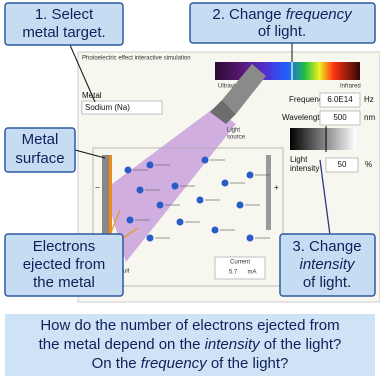  What do you see at coordinates (368, 164) in the screenshot?
I see `intensity-unit: %` at bounding box center [368, 164].